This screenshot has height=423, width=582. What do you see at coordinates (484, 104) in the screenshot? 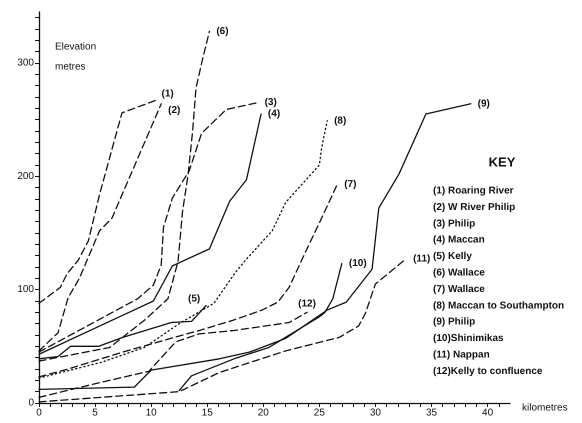
I see `series-label: (9)` at bounding box center [484, 104].